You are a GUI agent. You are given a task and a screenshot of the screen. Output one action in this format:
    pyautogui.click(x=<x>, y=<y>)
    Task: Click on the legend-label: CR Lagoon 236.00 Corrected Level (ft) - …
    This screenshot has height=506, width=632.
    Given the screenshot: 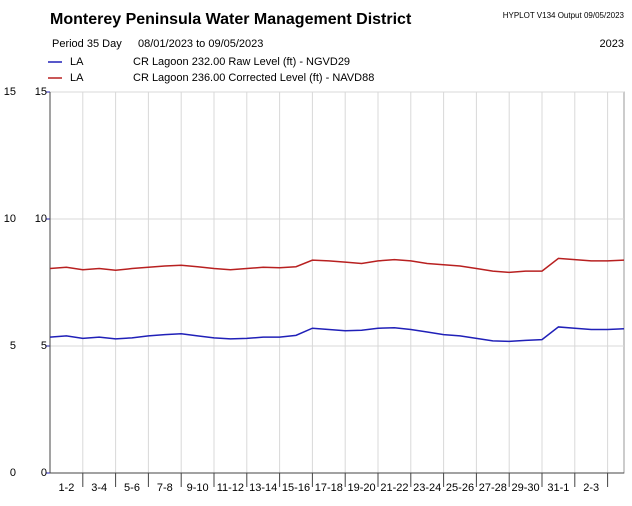 What is the action you would take?
    pyautogui.click(x=253, y=78)
    